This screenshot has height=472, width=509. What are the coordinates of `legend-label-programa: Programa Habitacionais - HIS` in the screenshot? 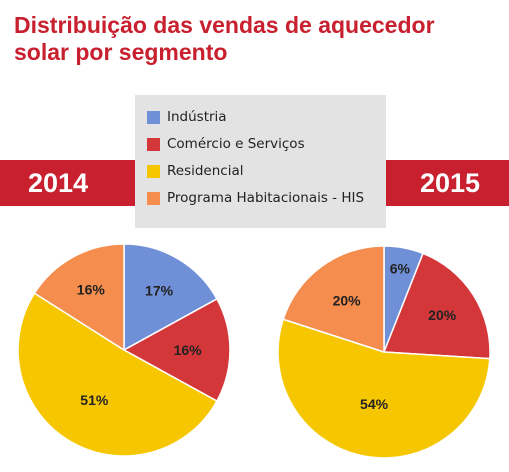 It's located at (266, 198).